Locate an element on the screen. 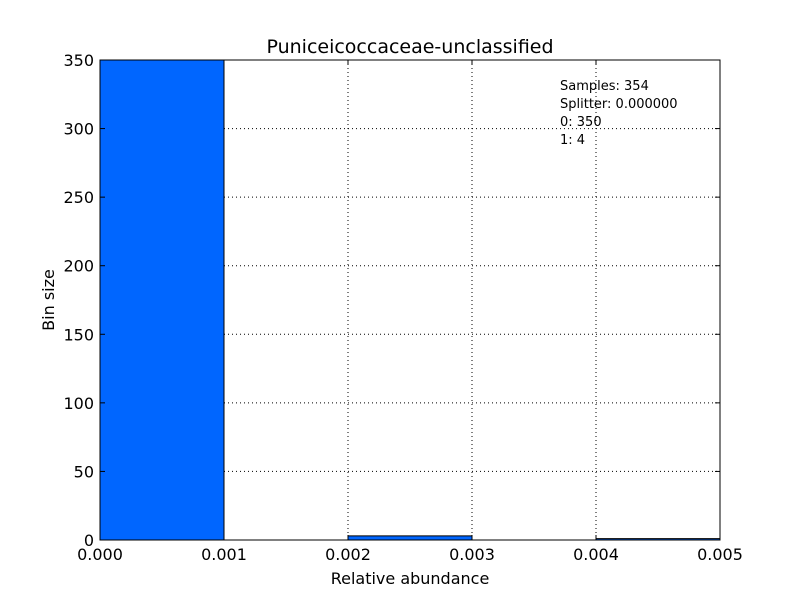 The image size is (800, 600). annotation-line: Splitter: 0.000000 is located at coordinates (619, 104).